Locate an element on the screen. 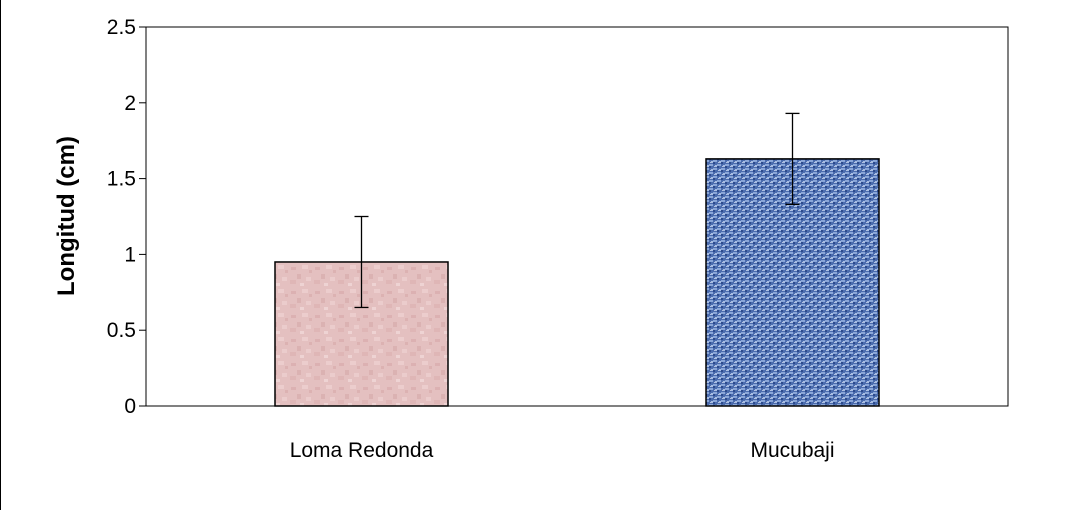 The height and width of the screenshot is (510, 1067). x-category-label: Mucubaji is located at coordinates (792, 450).